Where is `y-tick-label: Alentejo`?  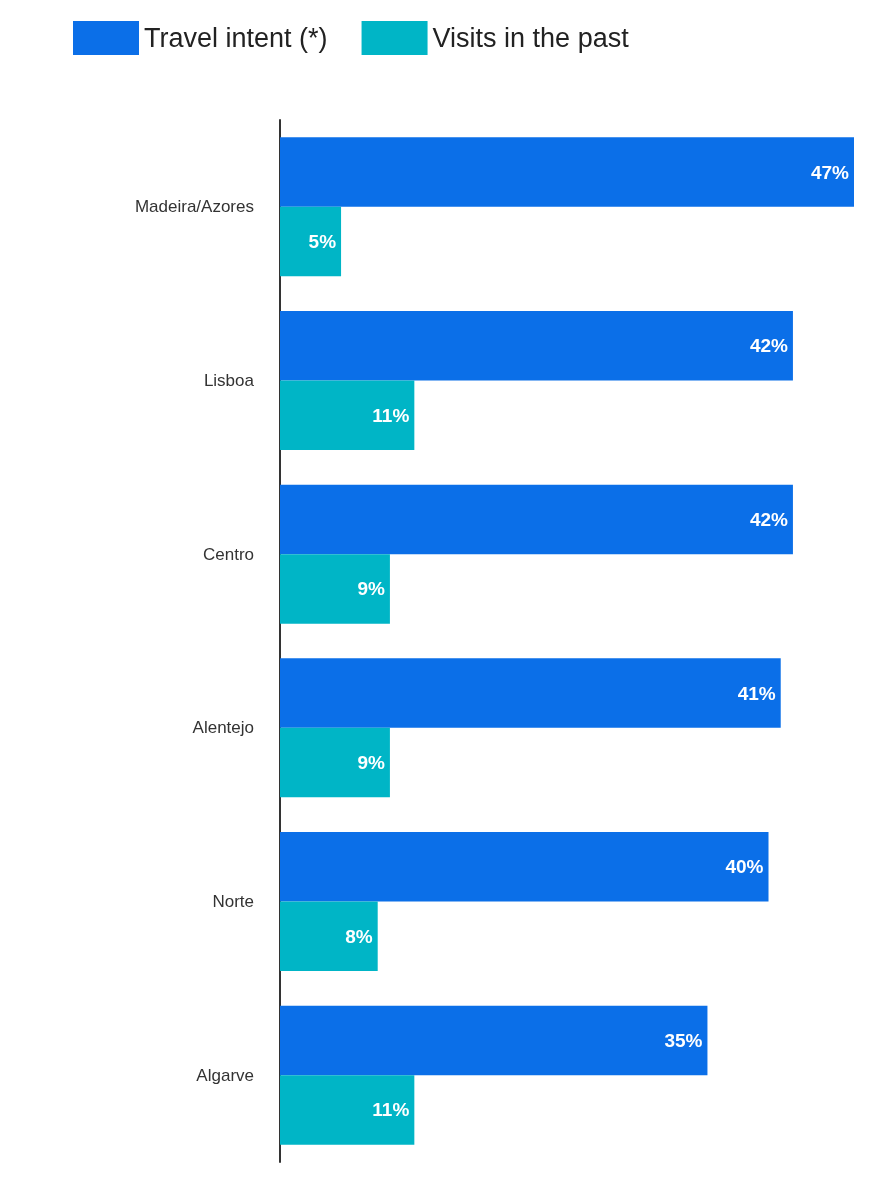 y-tick-label: Alentejo is located at coordinates (223, 728).